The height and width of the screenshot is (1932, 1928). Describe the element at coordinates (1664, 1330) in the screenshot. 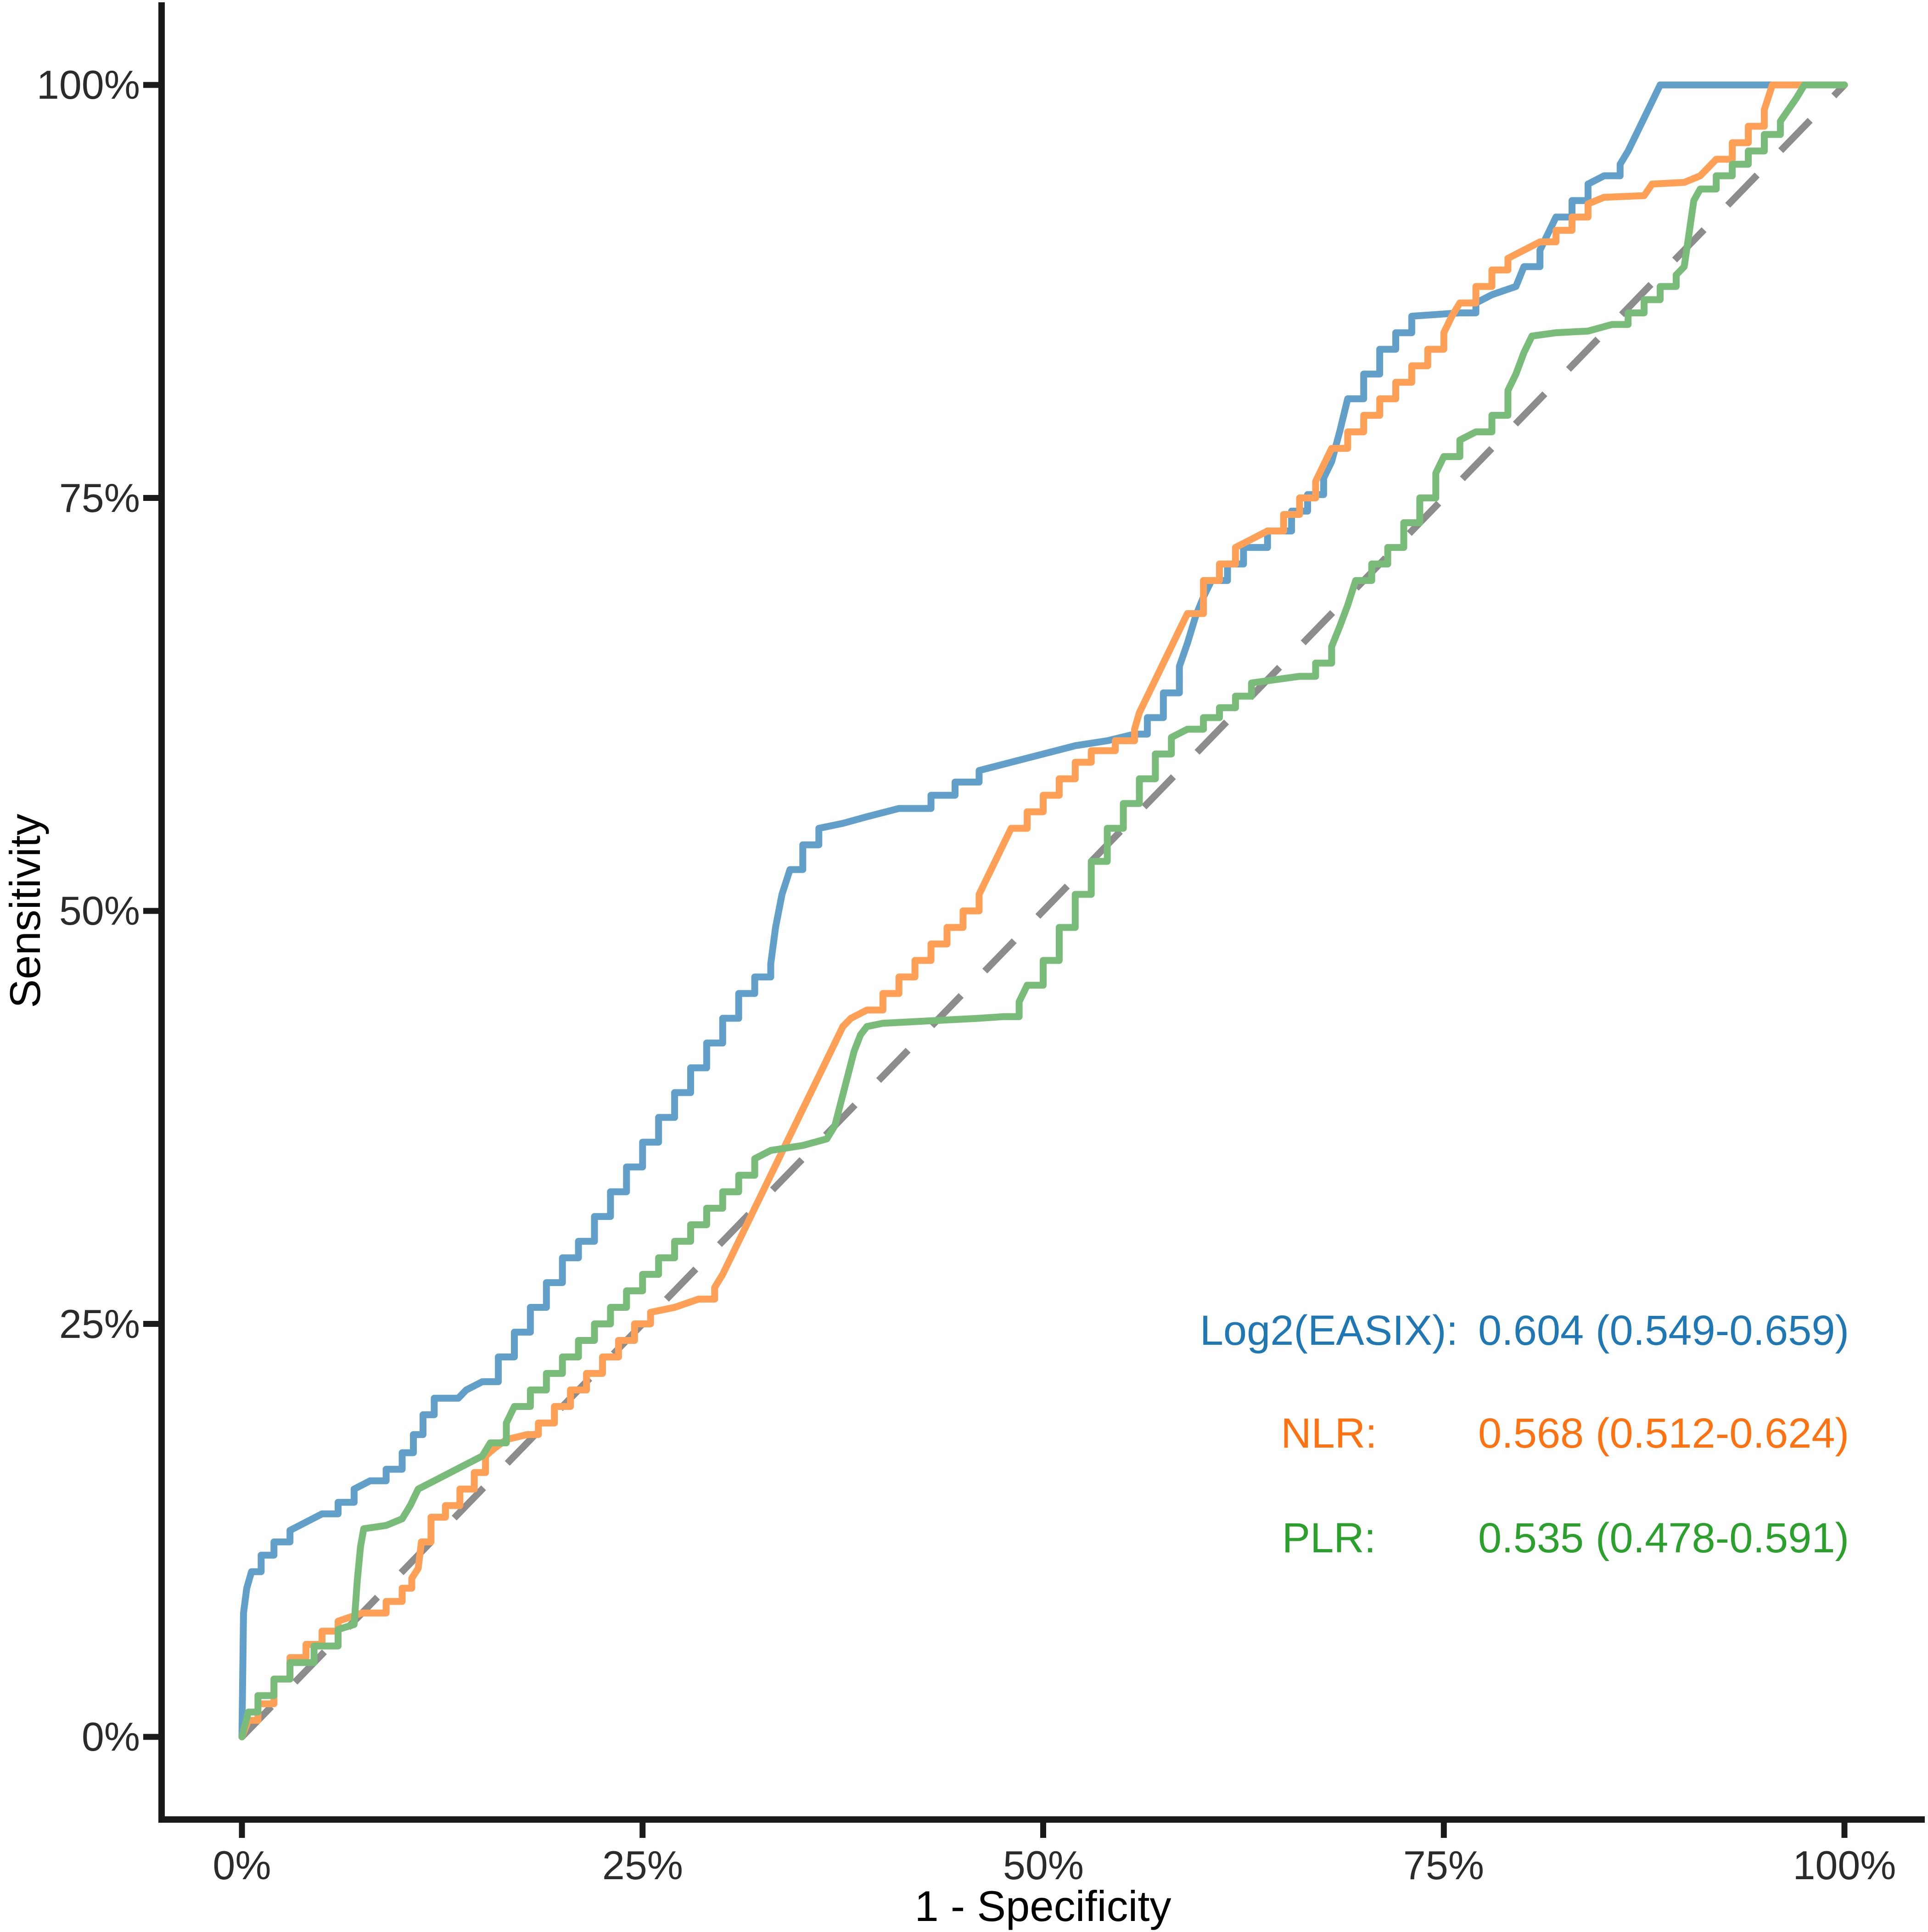

I see `legend-value-log2easix: 0.604 (0.549-0.659)` at that location.